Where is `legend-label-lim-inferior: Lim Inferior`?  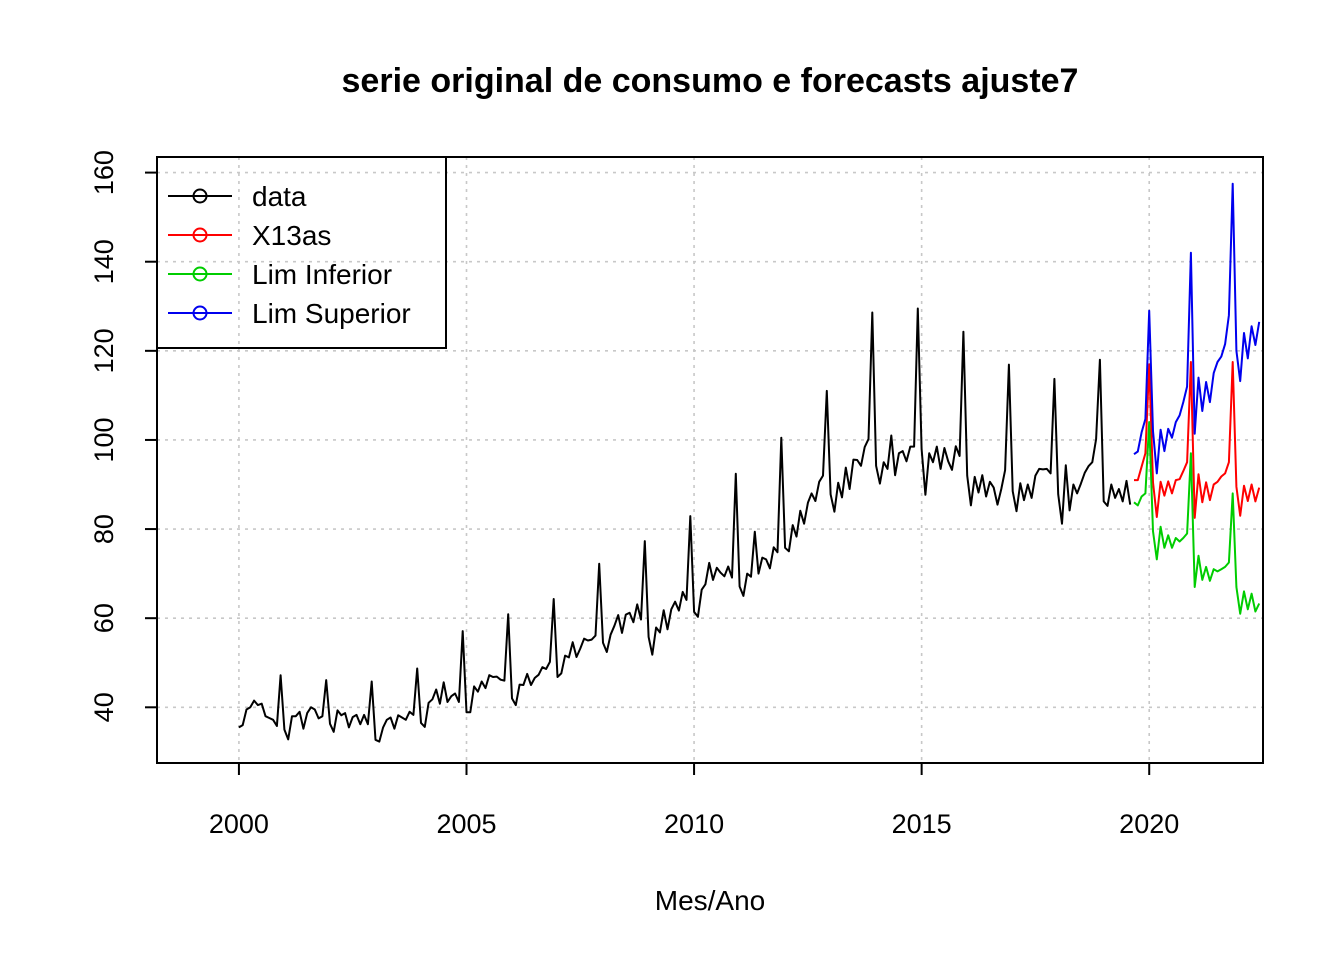 legend-label-lim-inferior: Lim Inferior is located at coordinates (322, 274).